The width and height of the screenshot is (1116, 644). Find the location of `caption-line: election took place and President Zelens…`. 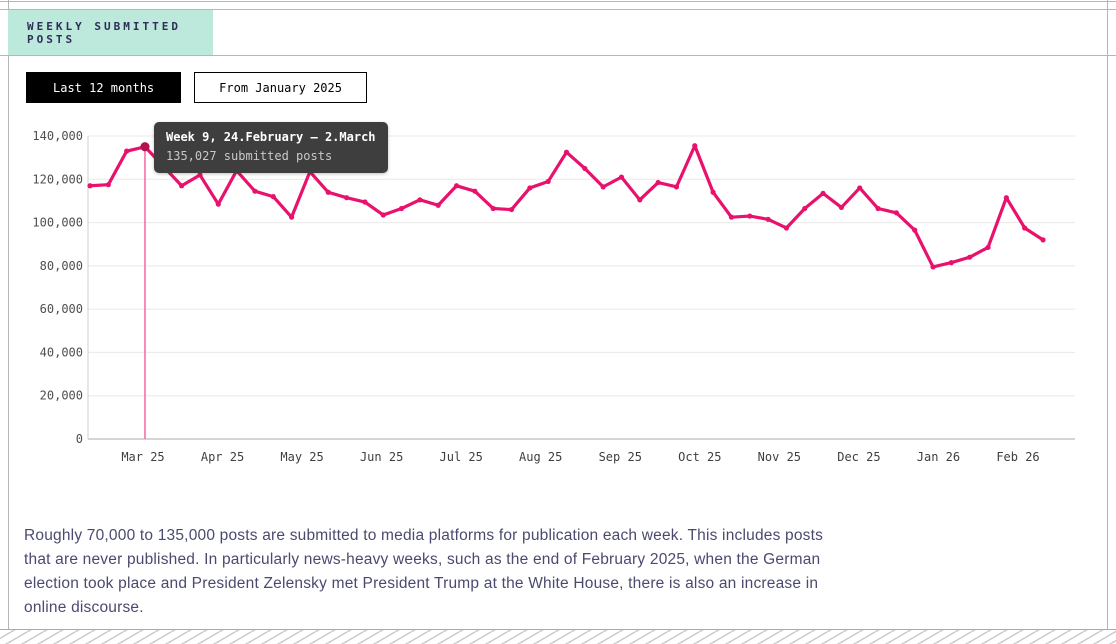

caption-line: election took place and President Zelens… is located at coordinates (421, 583).